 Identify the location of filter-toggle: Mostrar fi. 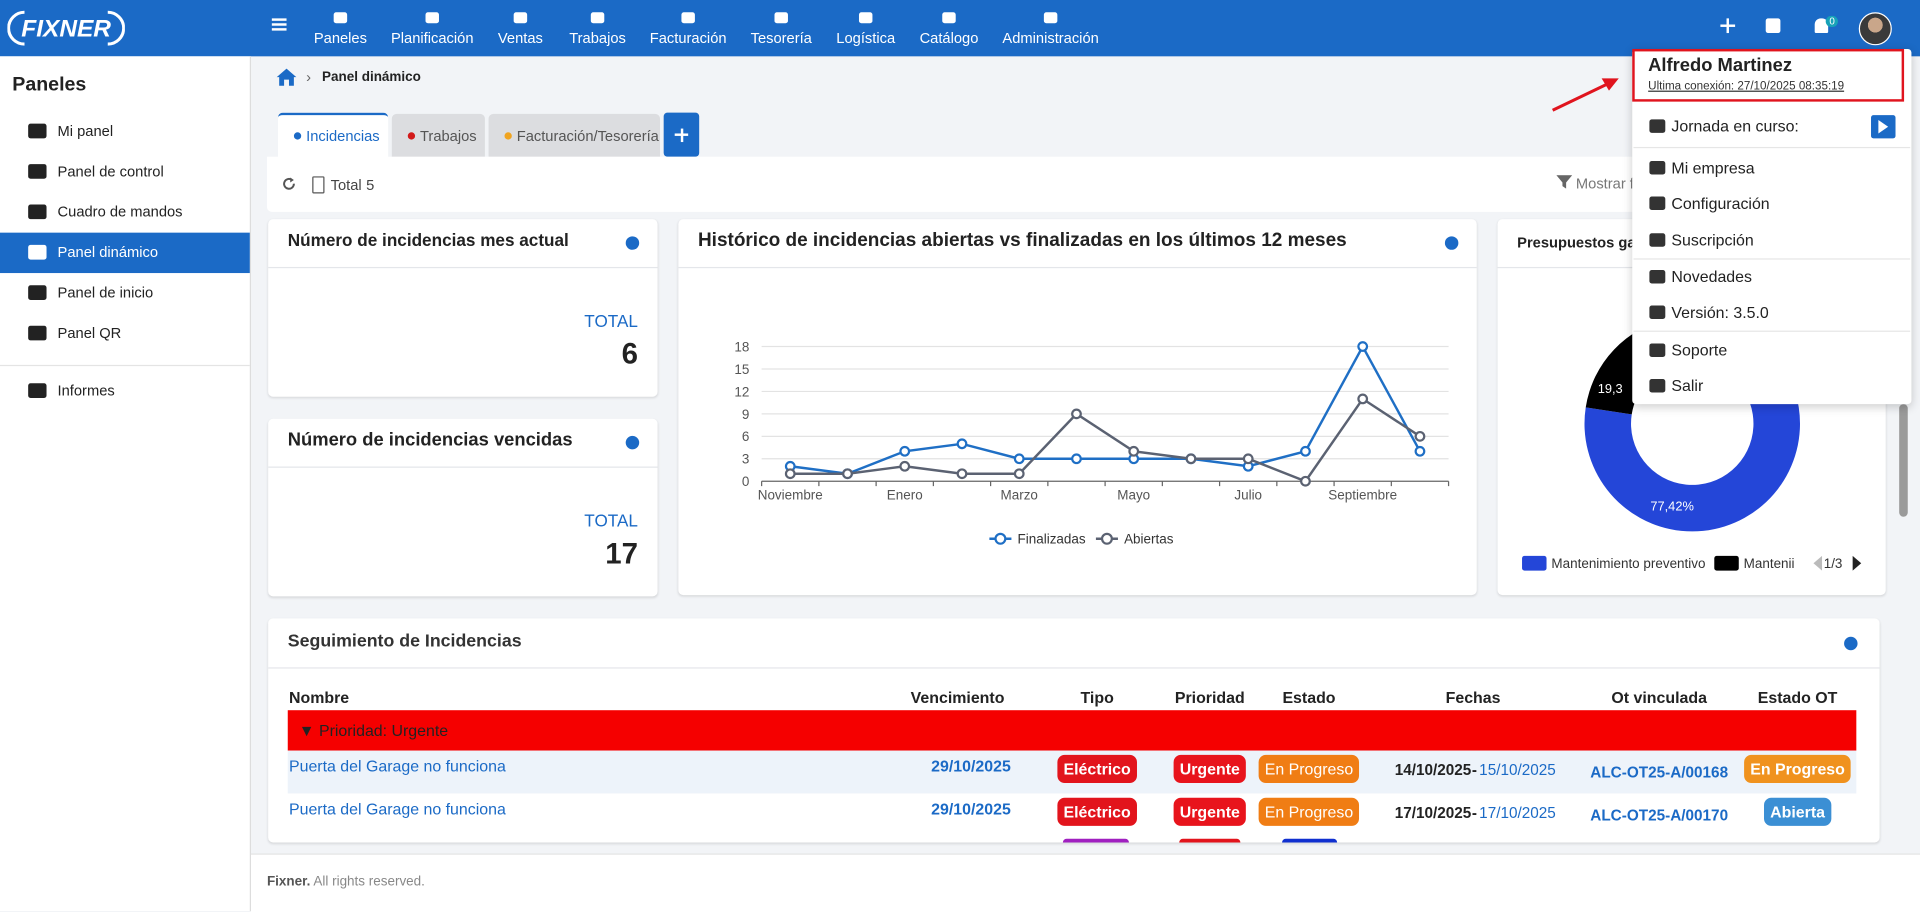
(1606, 184).